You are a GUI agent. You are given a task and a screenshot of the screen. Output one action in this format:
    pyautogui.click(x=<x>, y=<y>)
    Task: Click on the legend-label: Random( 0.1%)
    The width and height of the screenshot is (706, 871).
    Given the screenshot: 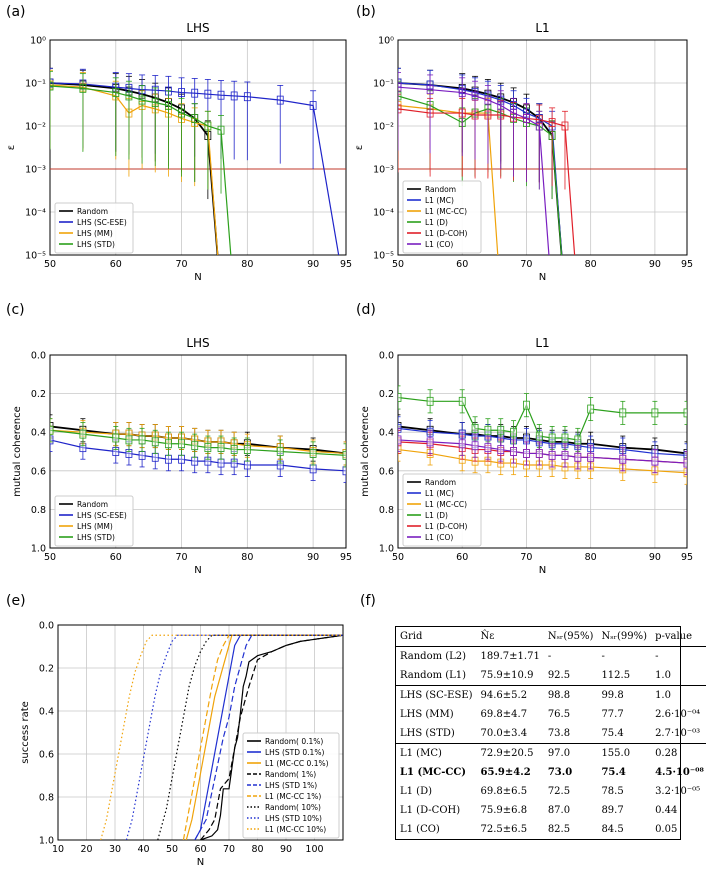 What is the action you would take?
    pyautogui.click(x=294, y=741)
    